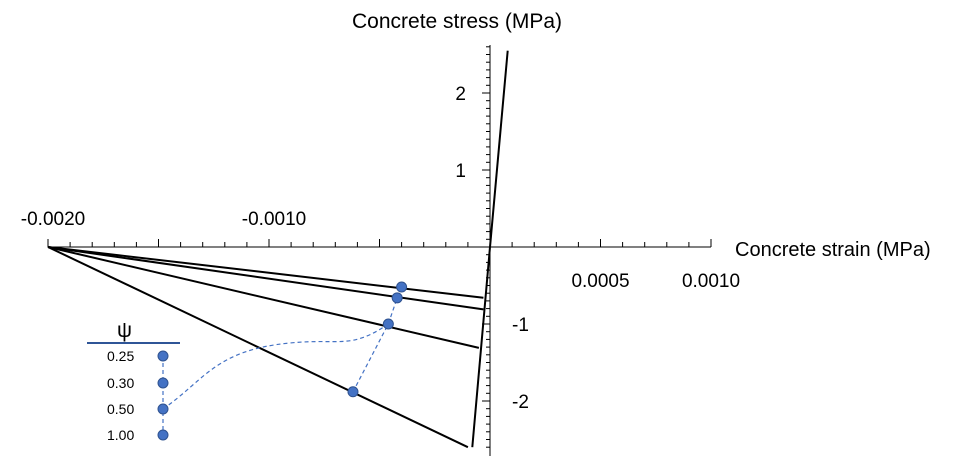  Describe the element at coordinates (711, 281) in the screenshot. I see `x-tick-label: 0.0010` at that location.